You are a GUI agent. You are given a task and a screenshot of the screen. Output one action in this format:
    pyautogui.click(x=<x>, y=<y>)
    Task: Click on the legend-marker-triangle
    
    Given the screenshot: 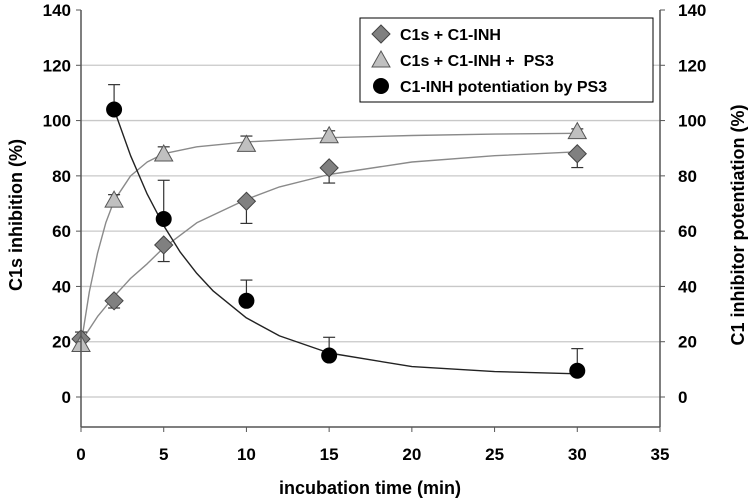 What is the action you would take?
    pyautogui.click(x=381, y=58)
    